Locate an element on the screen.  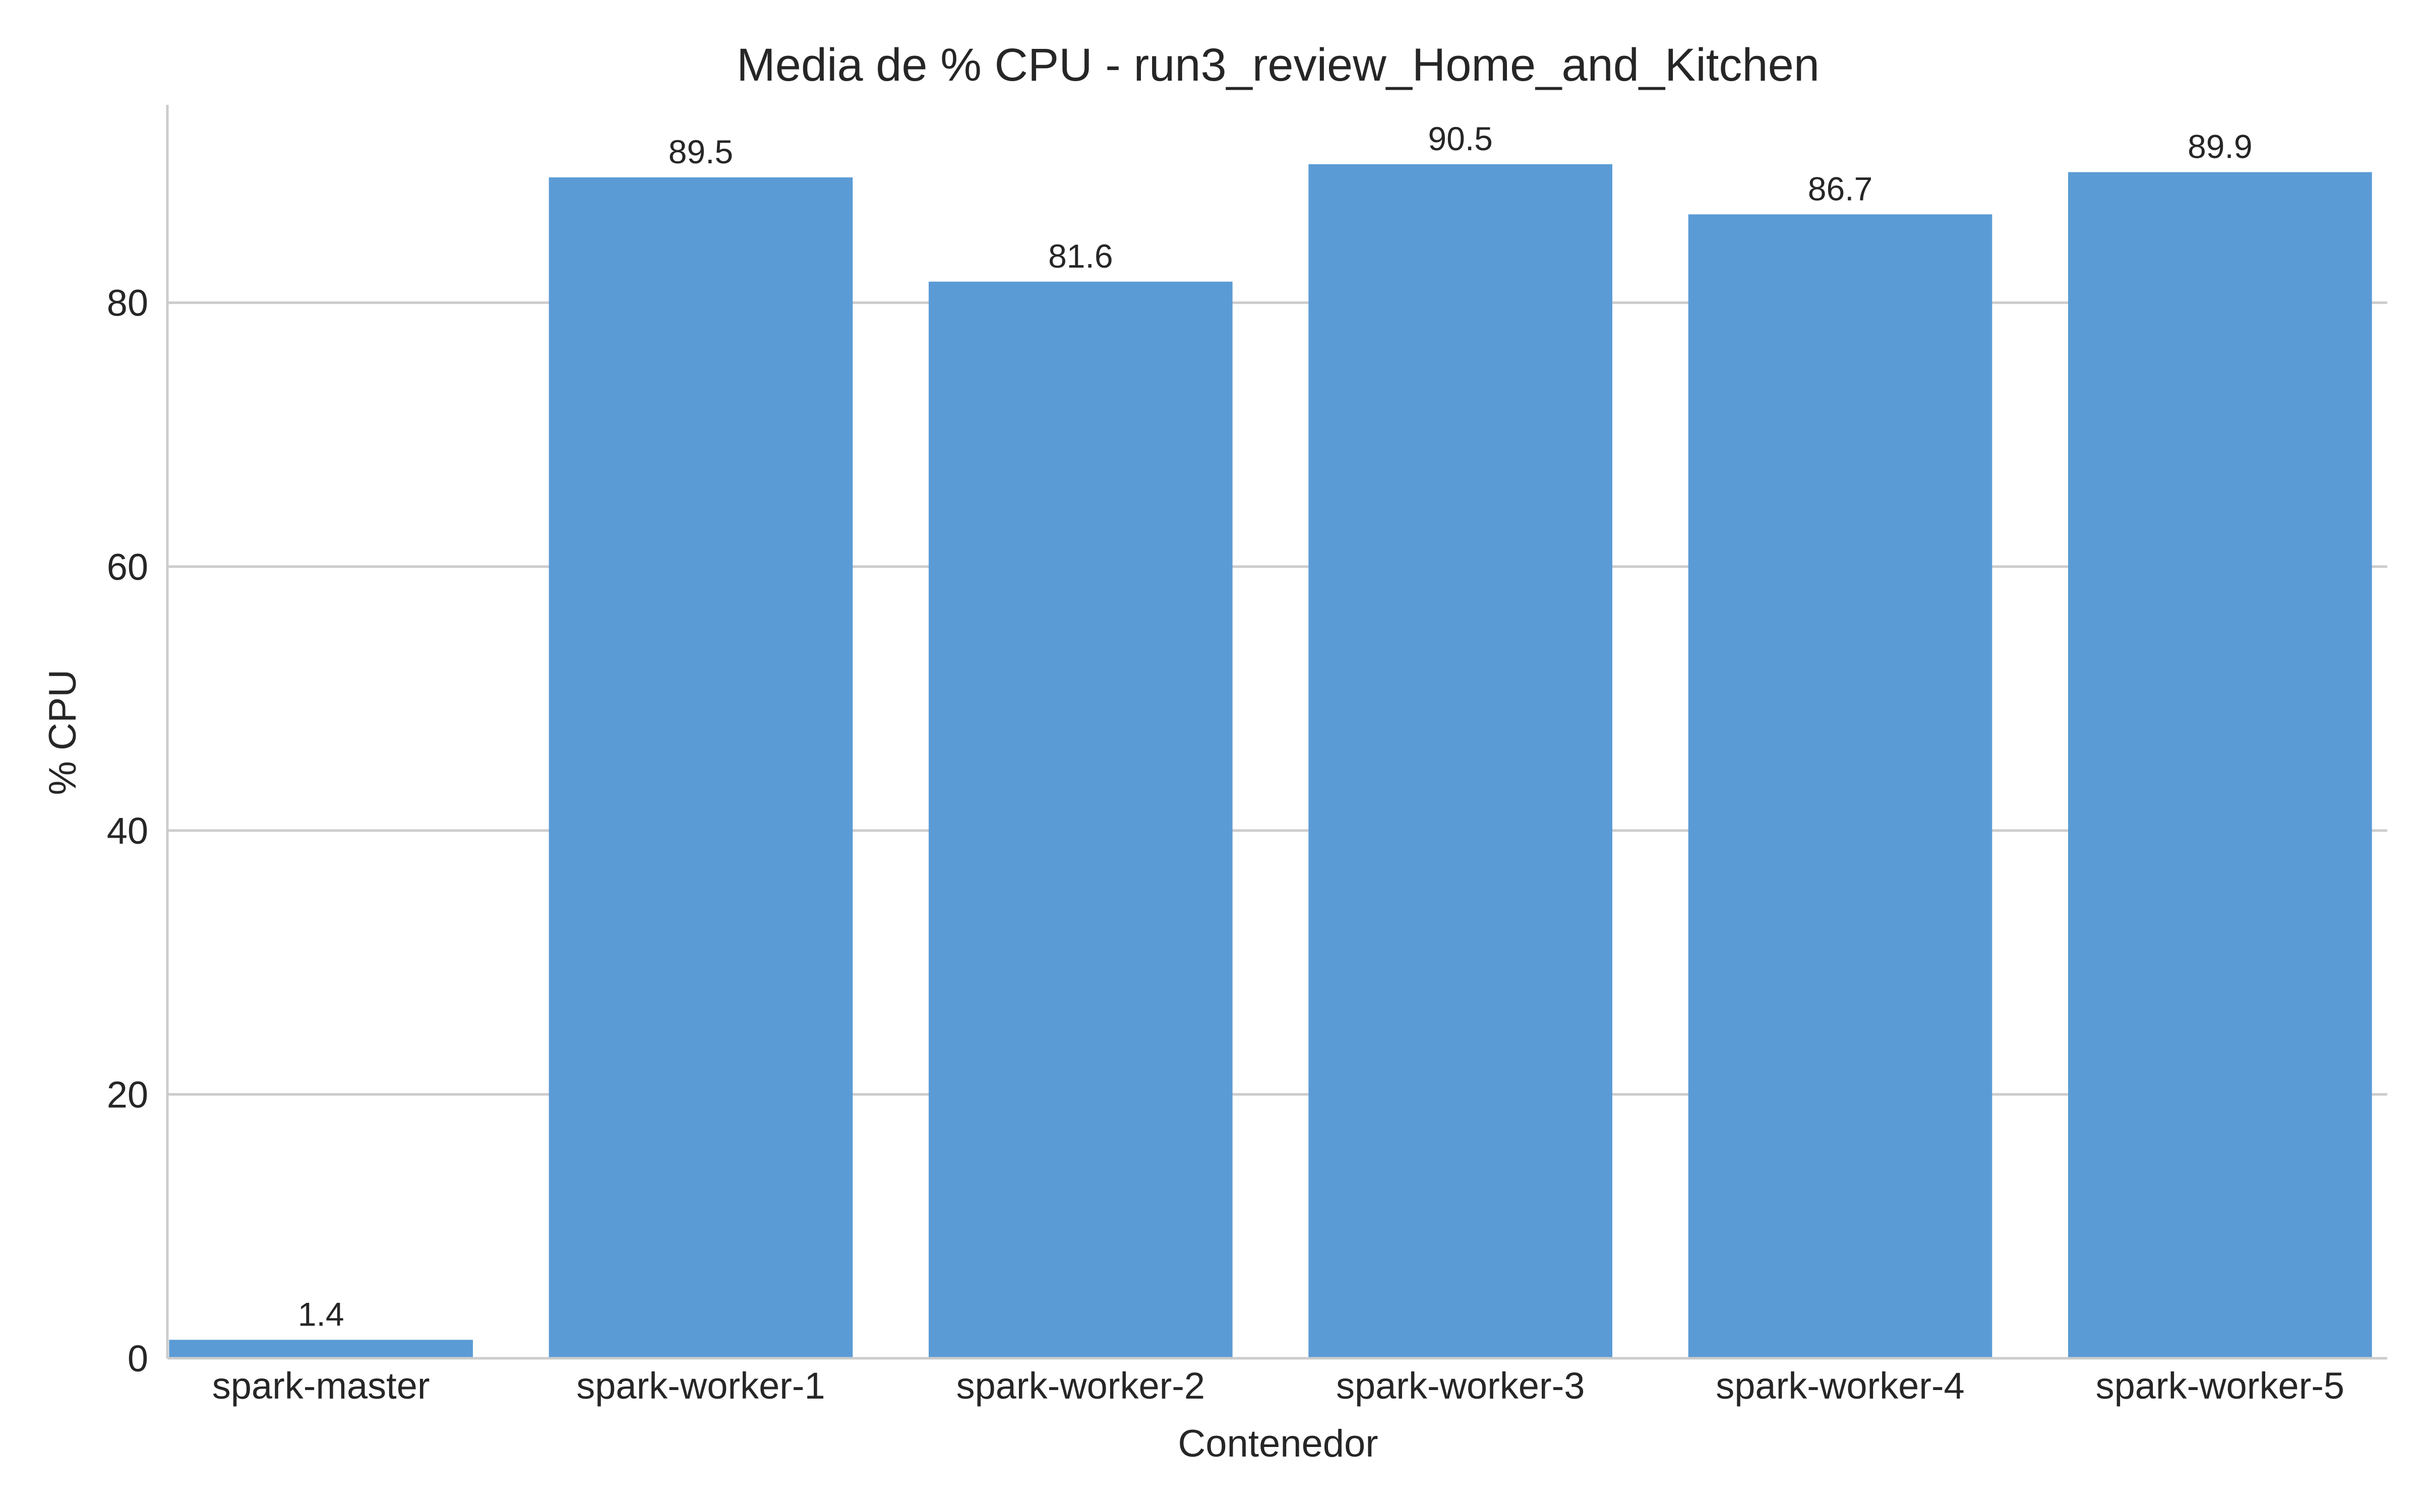
y-tick-label: 40 is located at coordinates (127, 831).